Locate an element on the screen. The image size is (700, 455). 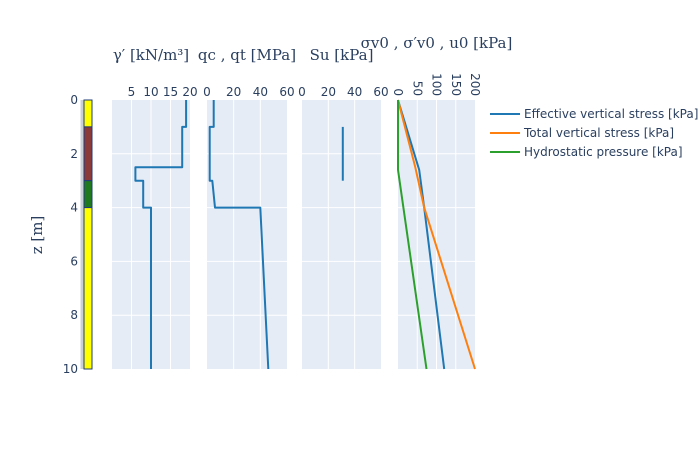
x-tick-label: 50 is located at coordinates (417, 88).